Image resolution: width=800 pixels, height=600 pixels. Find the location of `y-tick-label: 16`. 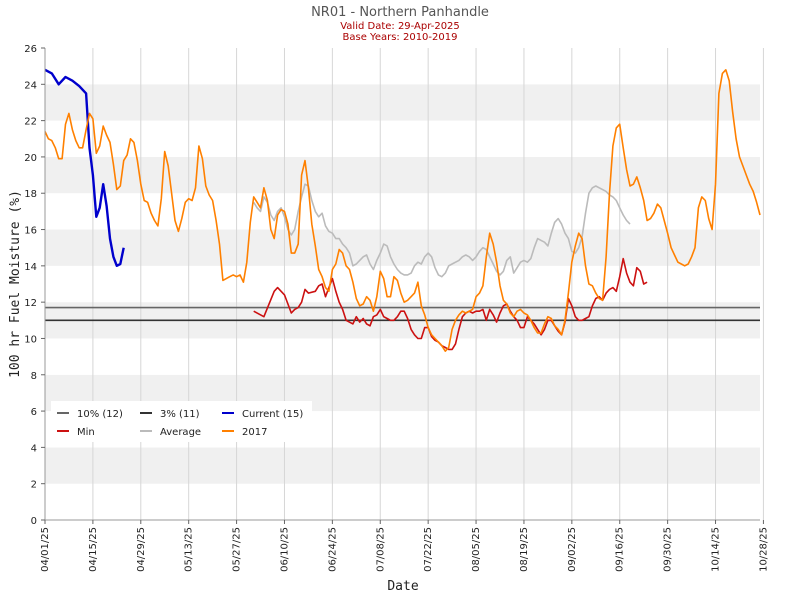

y-tick-label: 16 is located at coordinates (30, 231).